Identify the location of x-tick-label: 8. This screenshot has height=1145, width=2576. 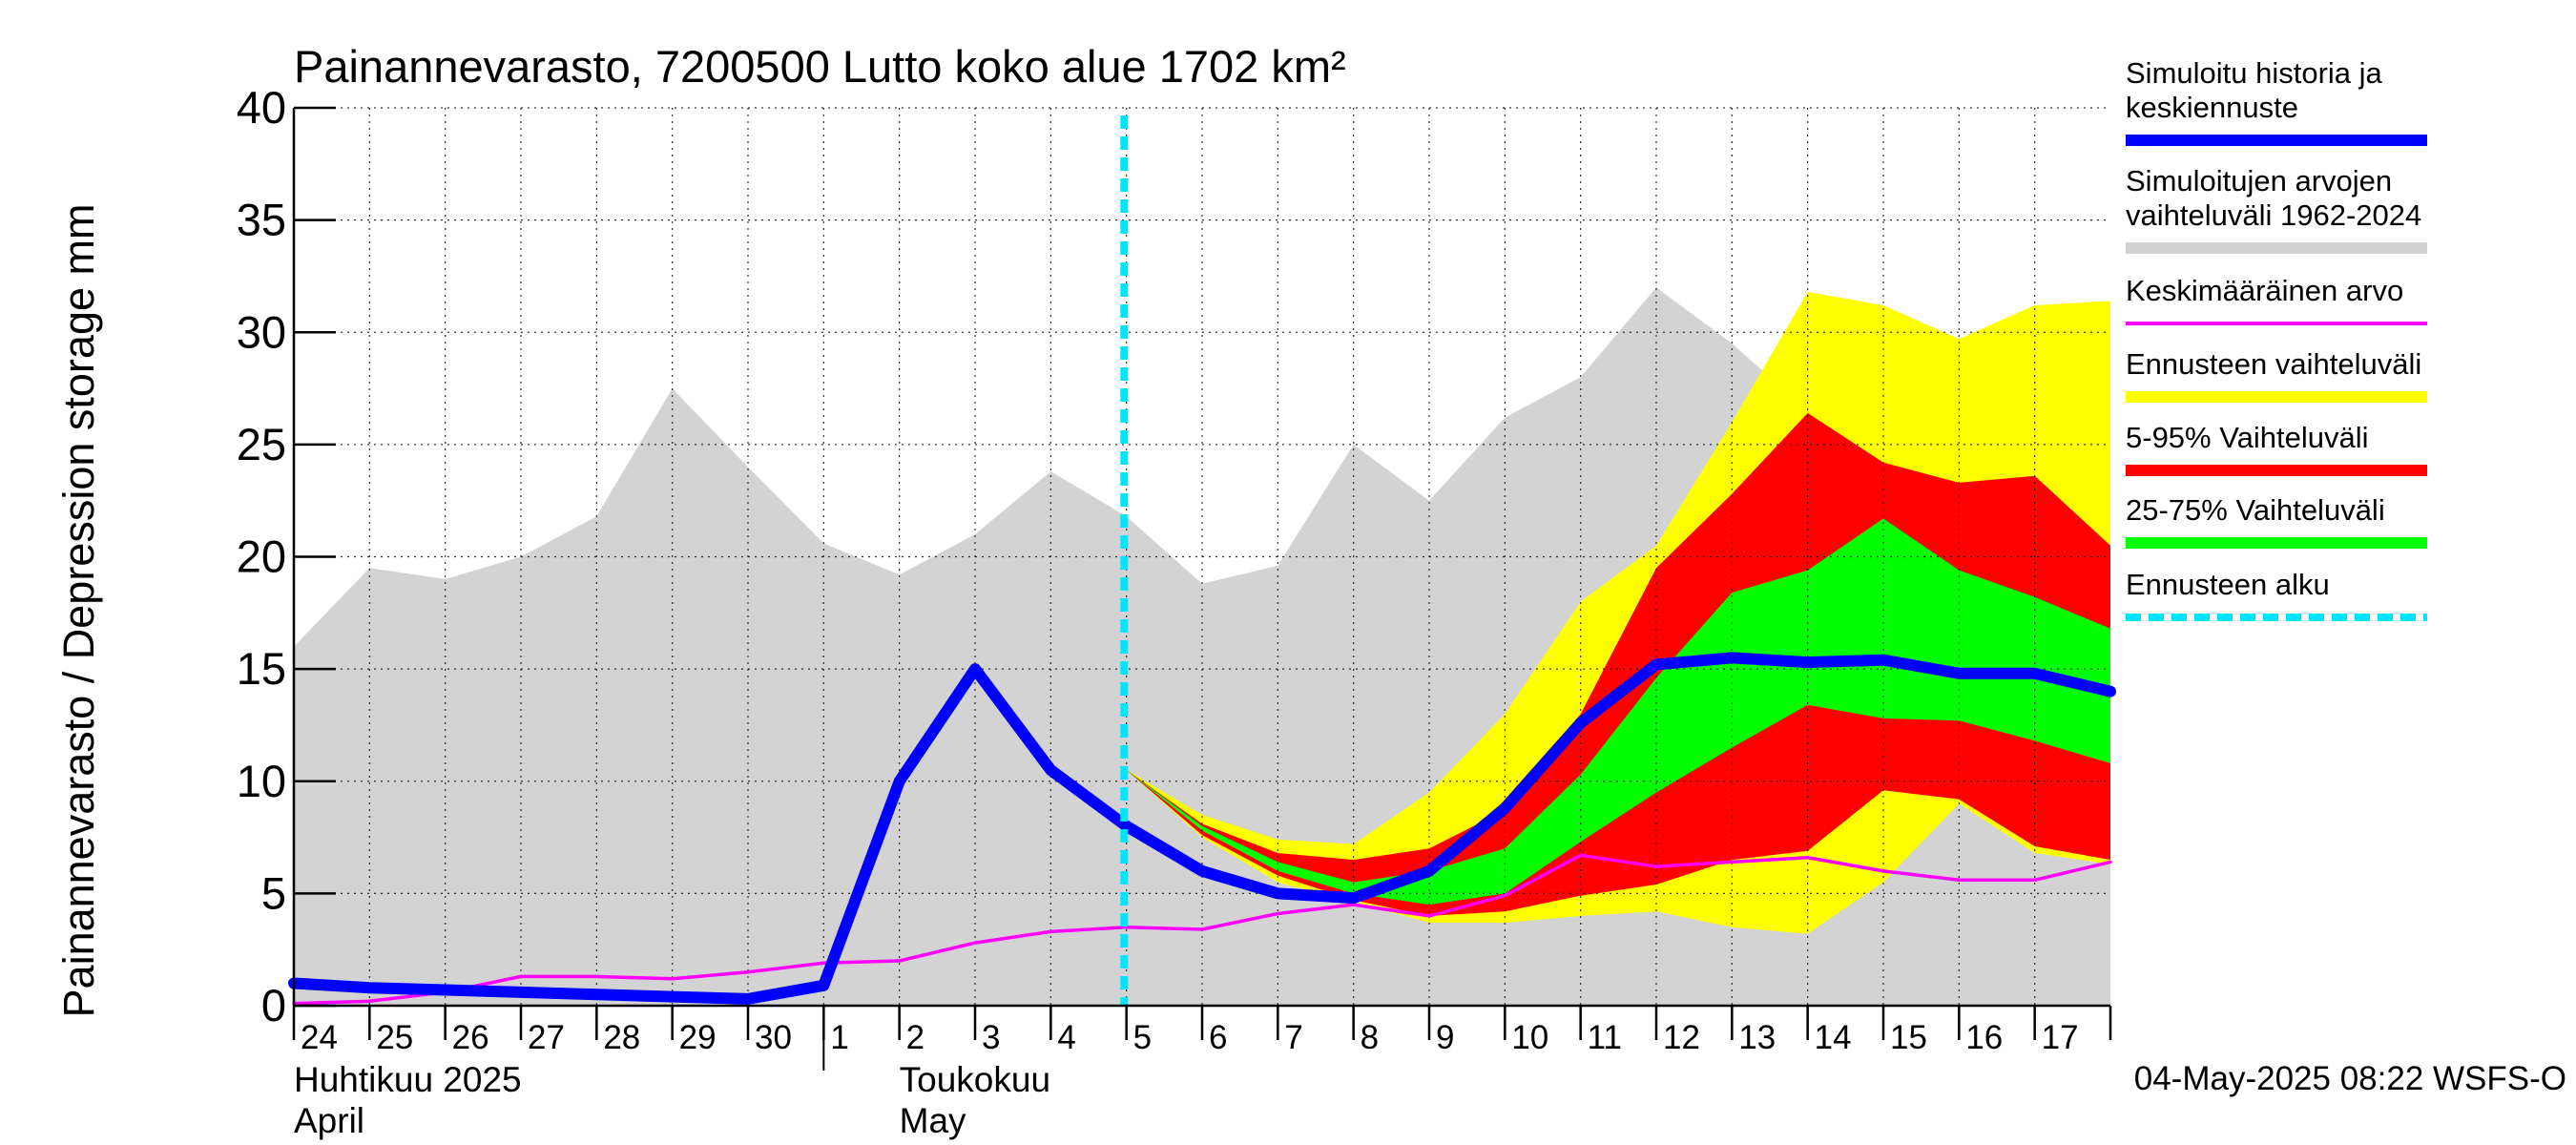
(1370, 1038).